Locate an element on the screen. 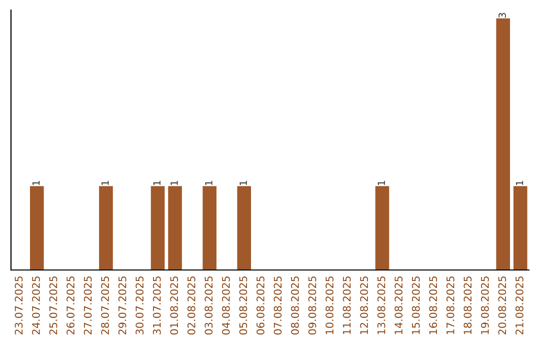 Image resolution: width=540 pixels, height=340 pixels. x-tick-label: 19.08.2025 is located at coordinates (484, 305).